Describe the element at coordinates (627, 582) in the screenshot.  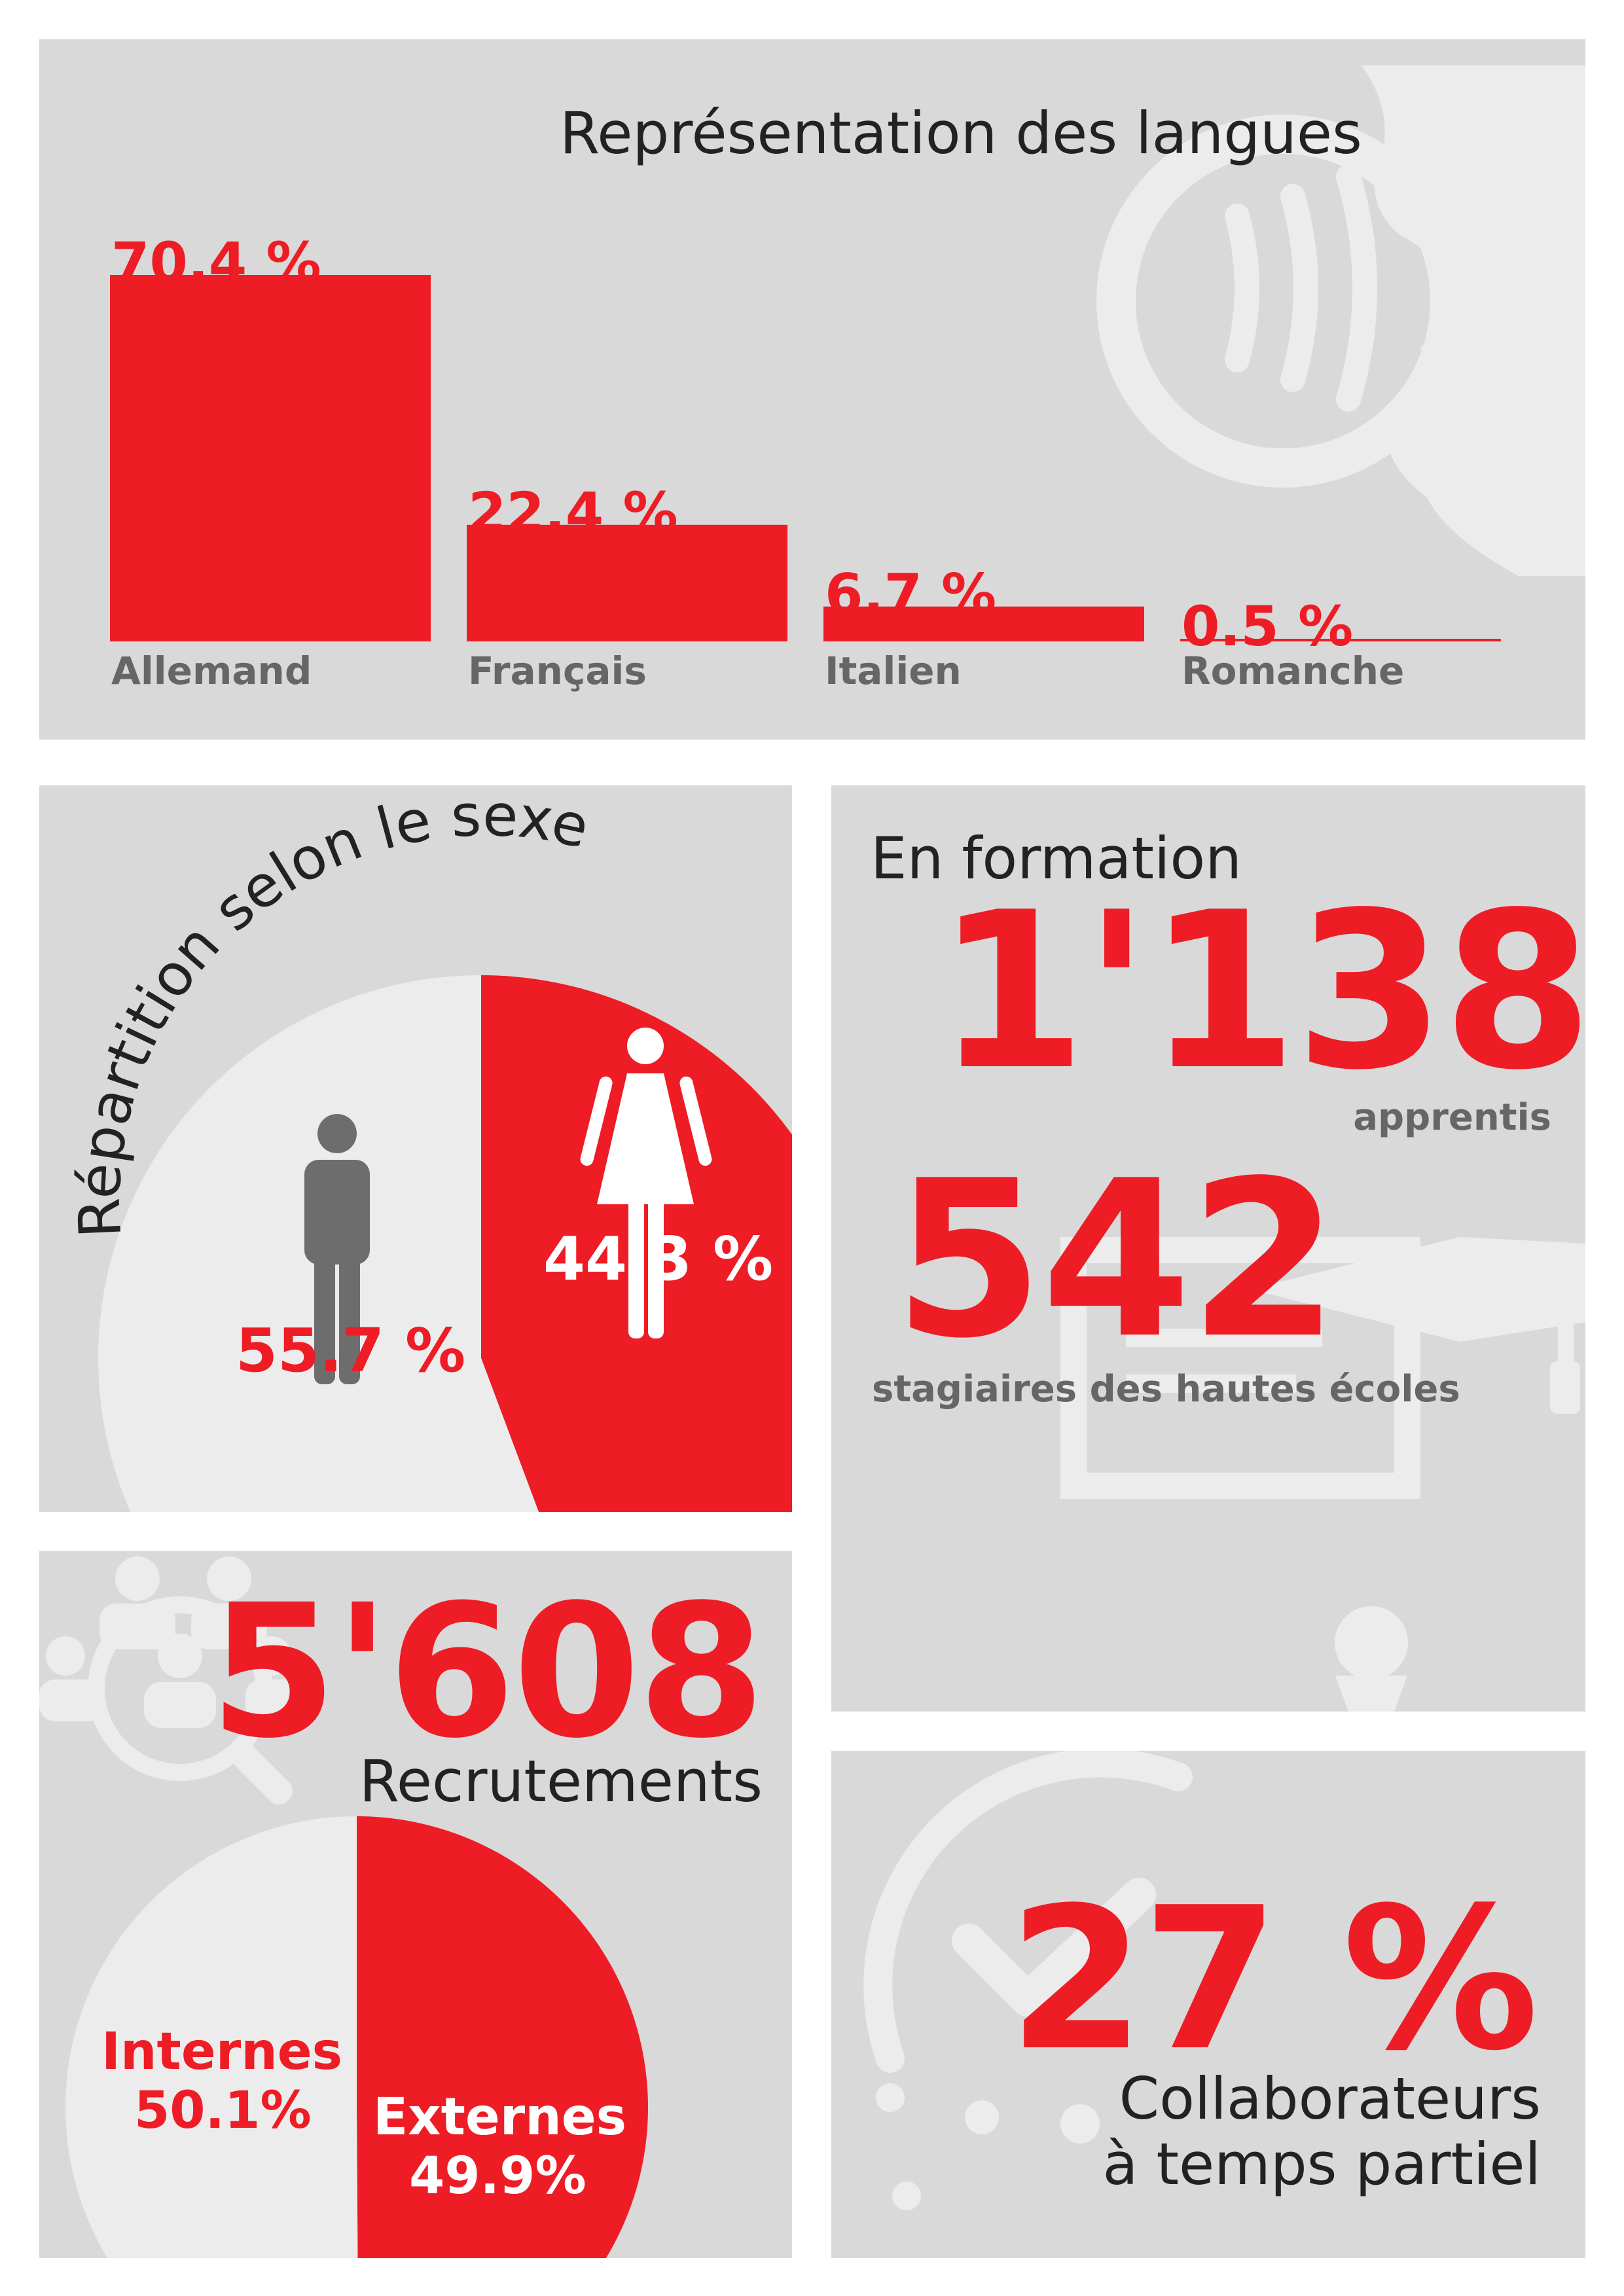
I see `bar-français` at that location.